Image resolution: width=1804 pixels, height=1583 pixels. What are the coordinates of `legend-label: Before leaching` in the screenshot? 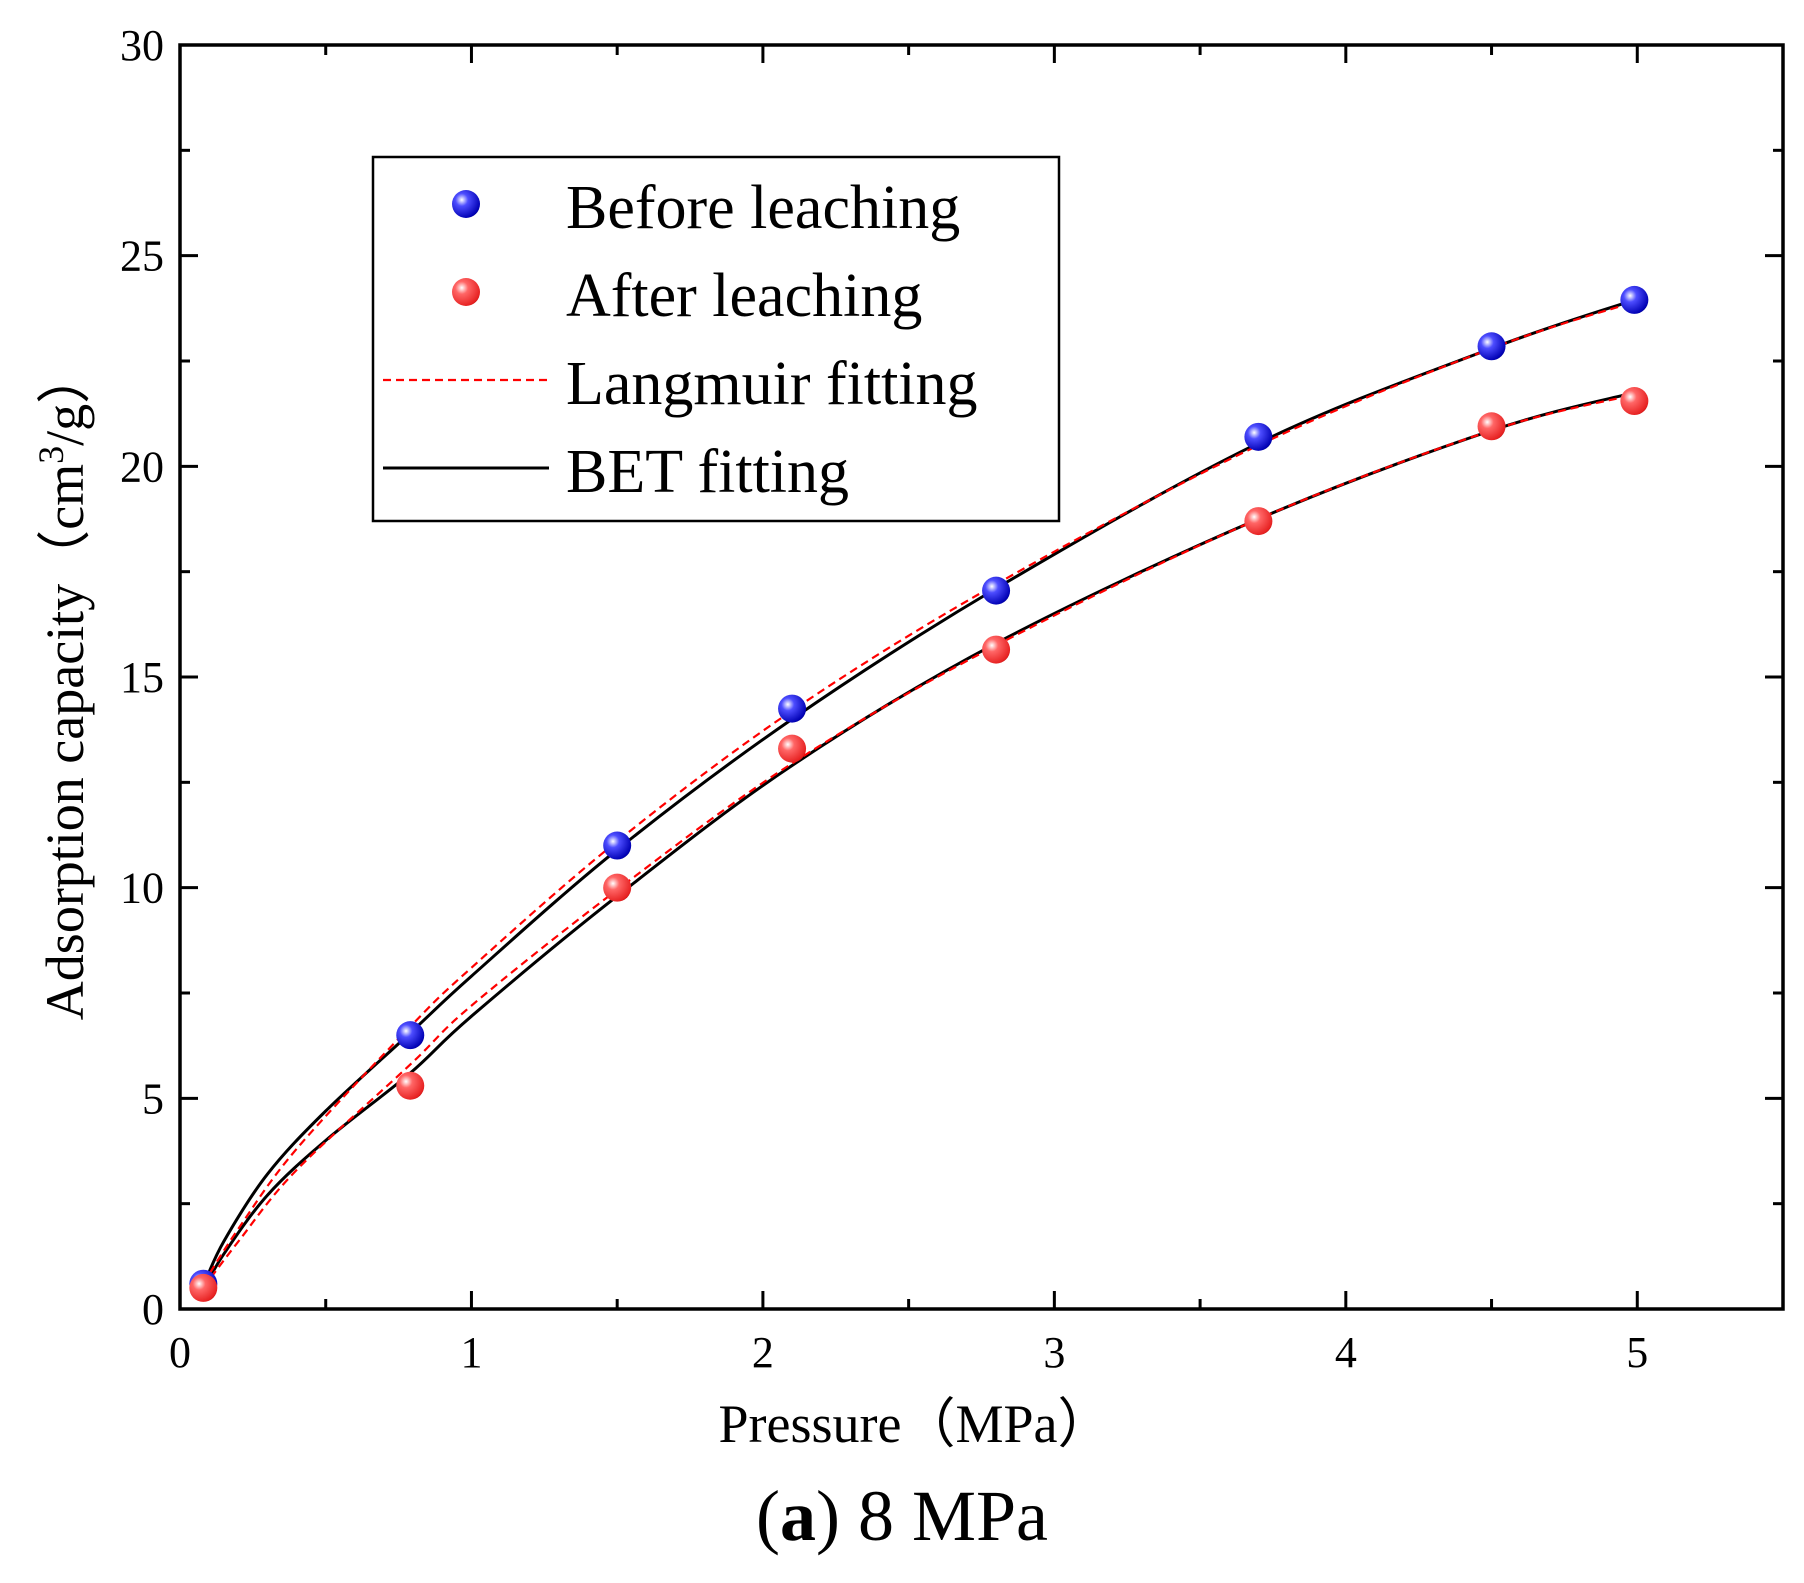 It's located at (763, 208).